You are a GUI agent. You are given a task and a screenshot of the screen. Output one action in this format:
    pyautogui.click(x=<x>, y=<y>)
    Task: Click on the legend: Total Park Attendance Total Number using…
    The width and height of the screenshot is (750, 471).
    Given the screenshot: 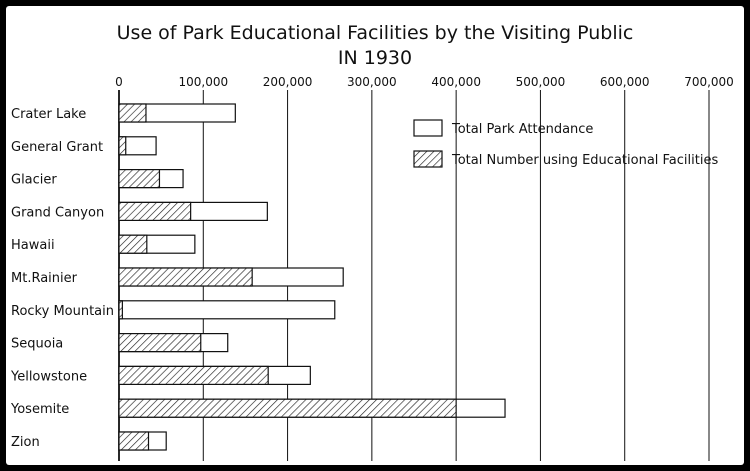 What is the action you would take?
    pyautogui.click(x=565, y=143)
    